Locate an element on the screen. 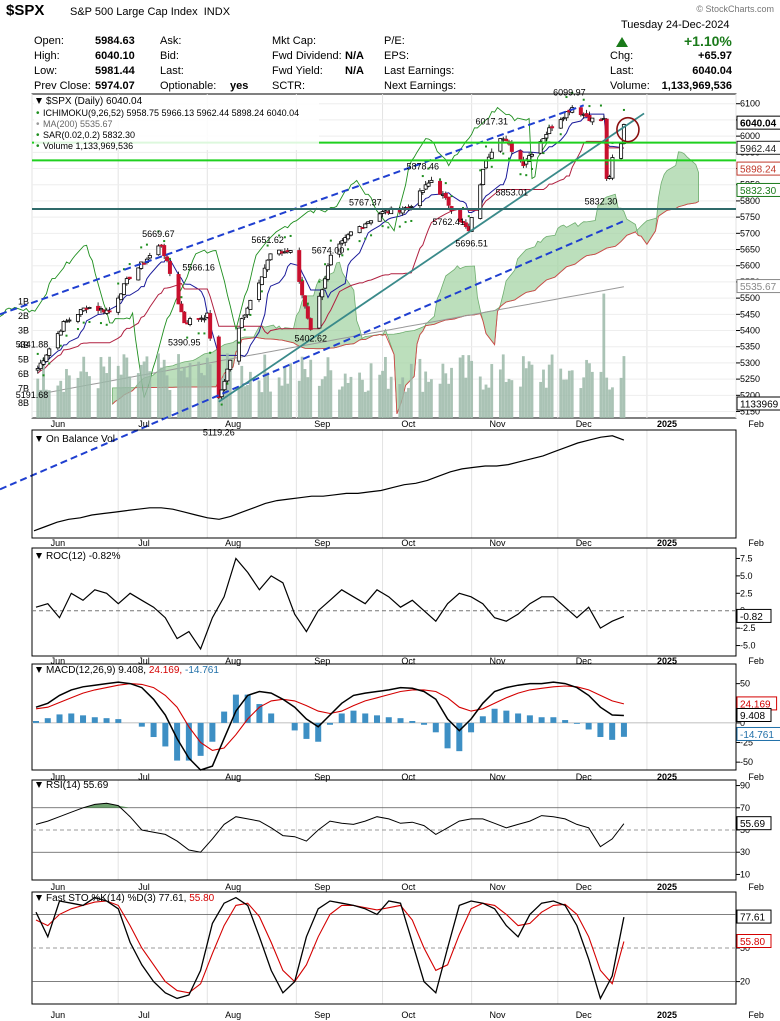 The image size is (780, 1021). price-tag-box is located at coordinates (758, 189).